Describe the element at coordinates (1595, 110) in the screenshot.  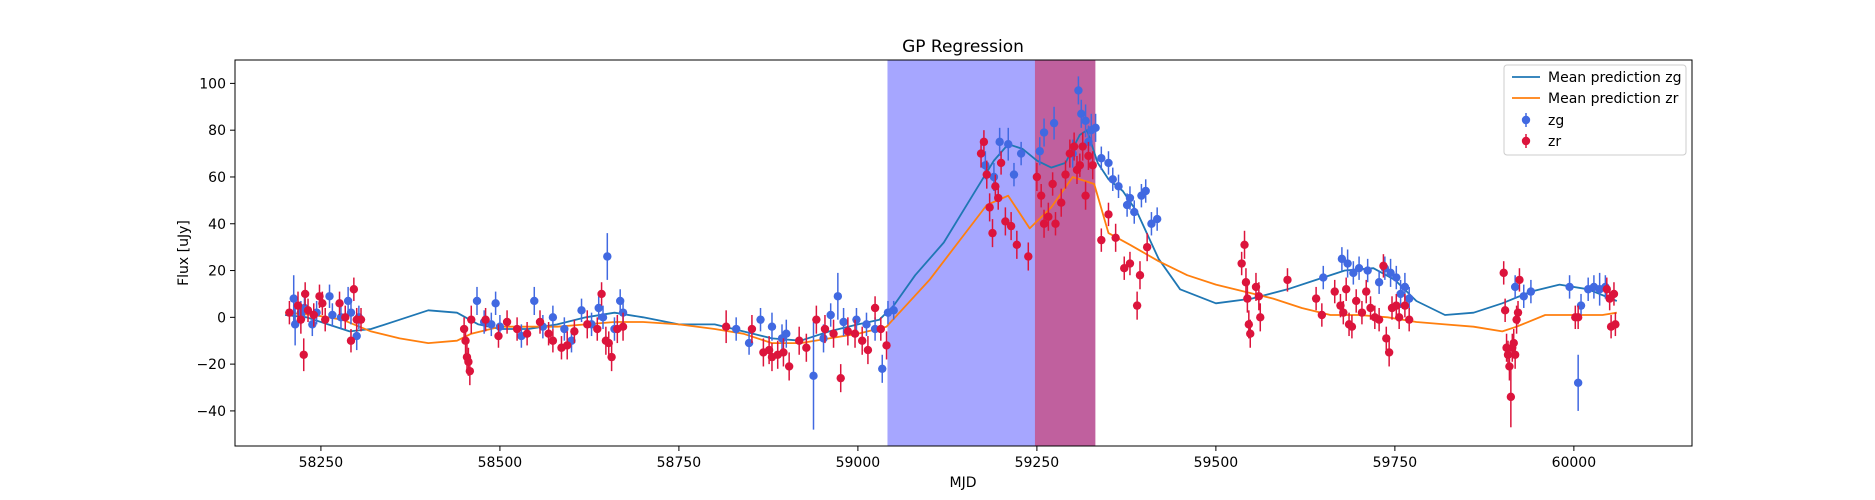
I see `legend-box` at that location.